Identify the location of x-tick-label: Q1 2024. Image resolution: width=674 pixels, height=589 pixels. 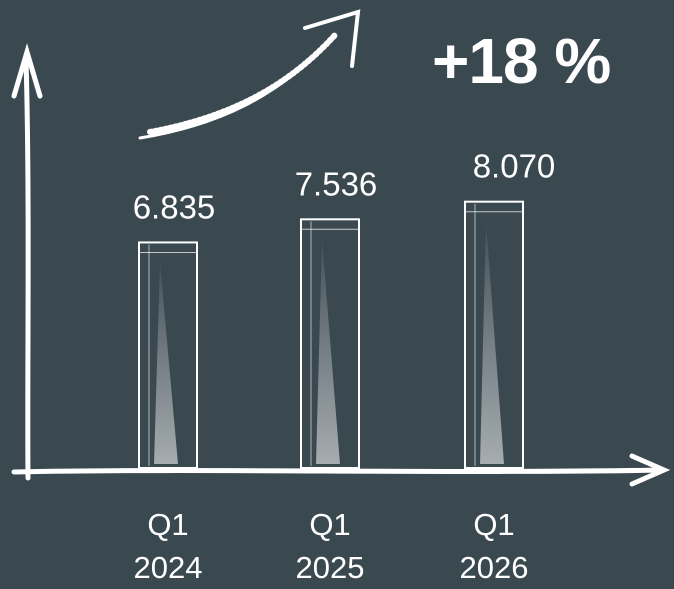
(168, 546).